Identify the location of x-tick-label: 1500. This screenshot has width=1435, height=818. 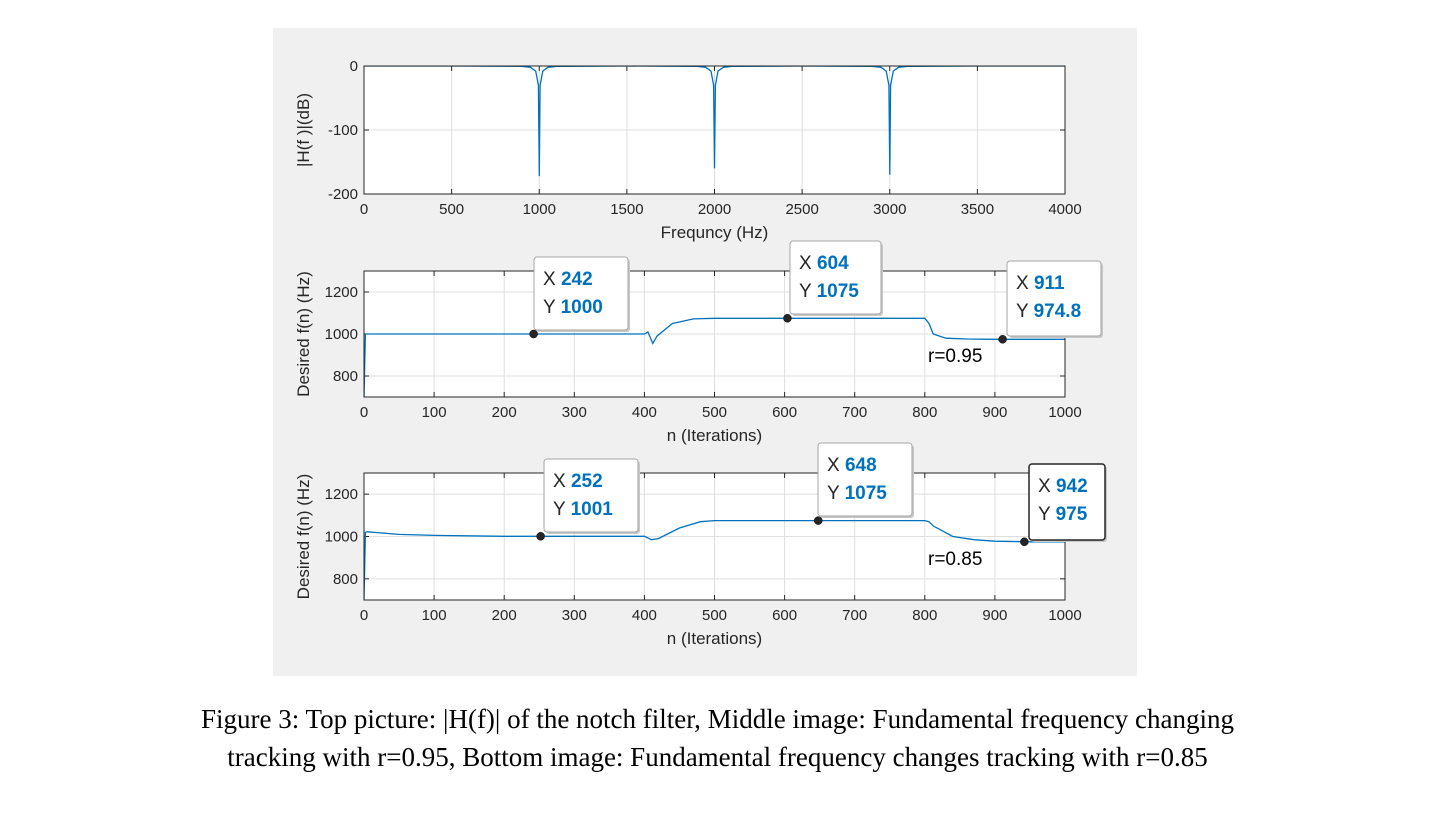
(626, 209).